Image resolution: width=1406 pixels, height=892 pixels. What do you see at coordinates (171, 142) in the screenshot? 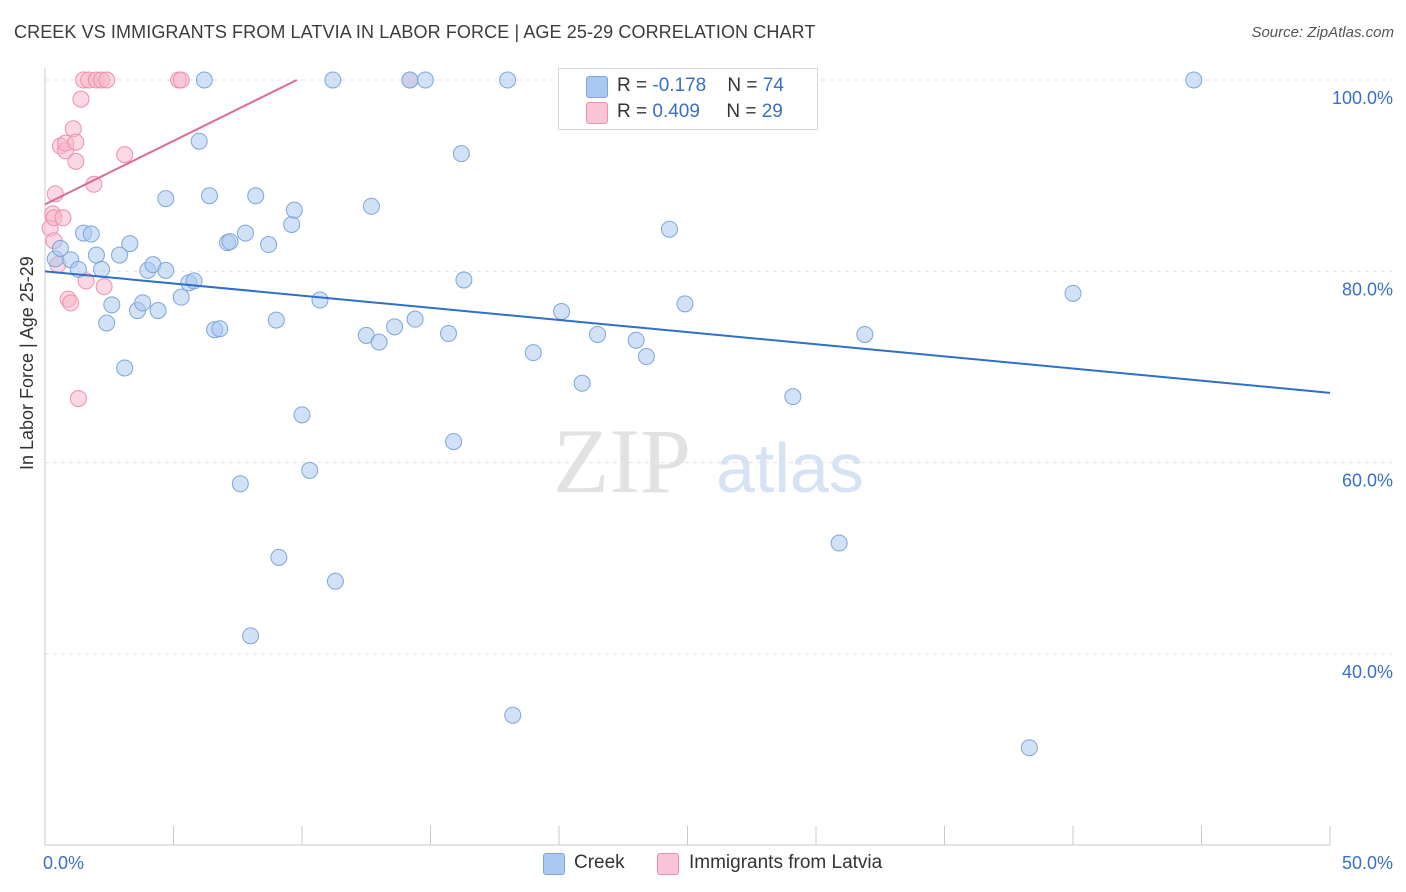
I see `latvia-trend-line` at bounding box center [171, 142].